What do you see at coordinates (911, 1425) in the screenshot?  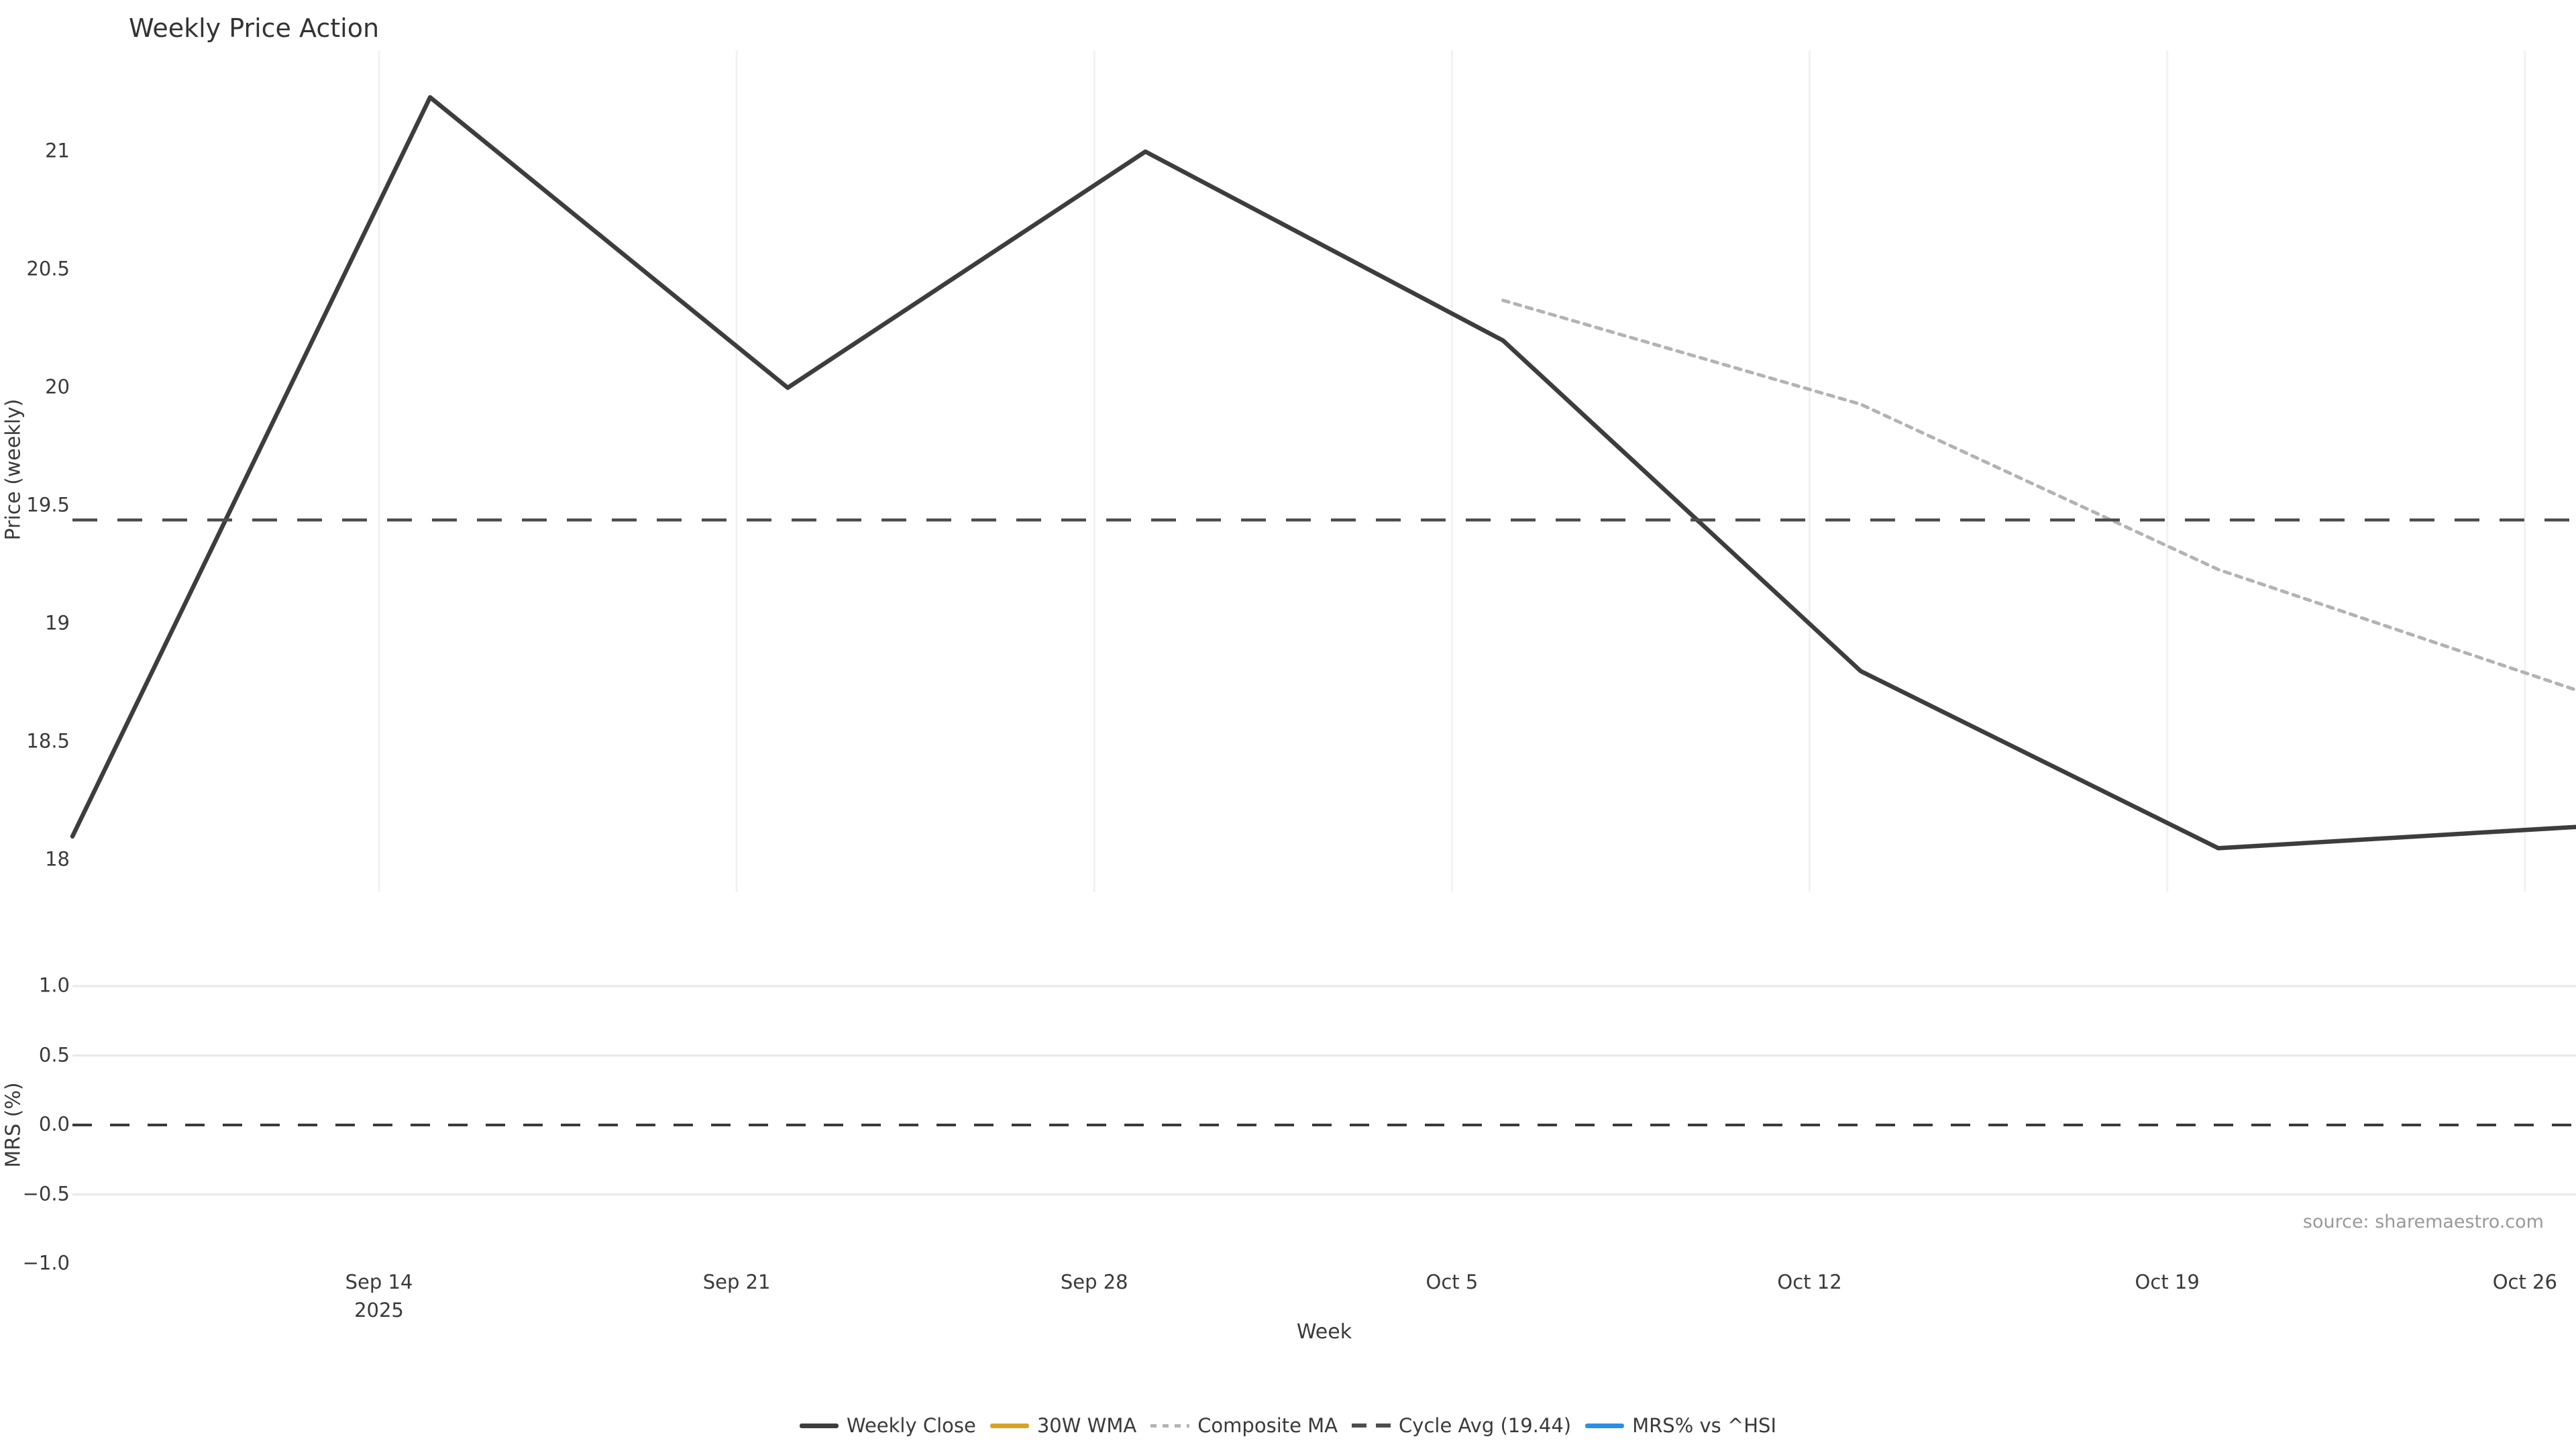 I see `legend-label: Weekly Close` at bounding box center [911, 1425].